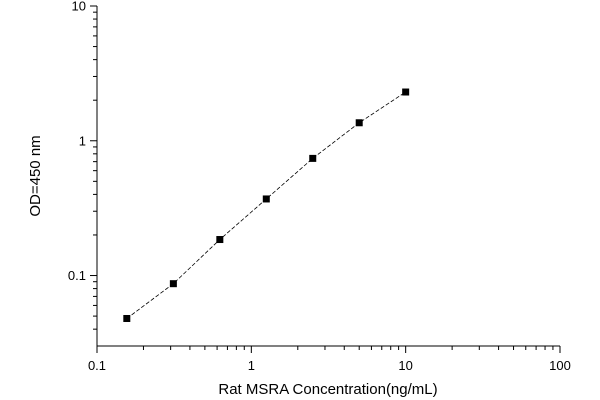  What do you see at coordinates (82, 140) in the screenshot?
I see `y-tick-label: 1` at bounding box center [82, 140].